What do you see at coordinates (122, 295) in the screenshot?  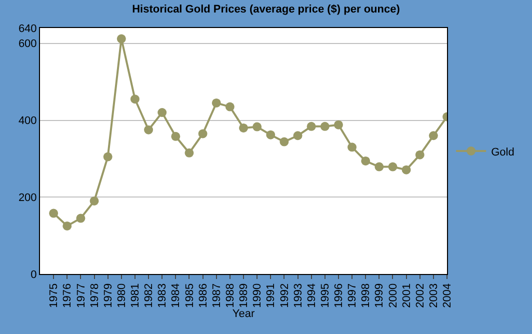 I see `x-tick-label: 1980` at bounding box center [122, 295].